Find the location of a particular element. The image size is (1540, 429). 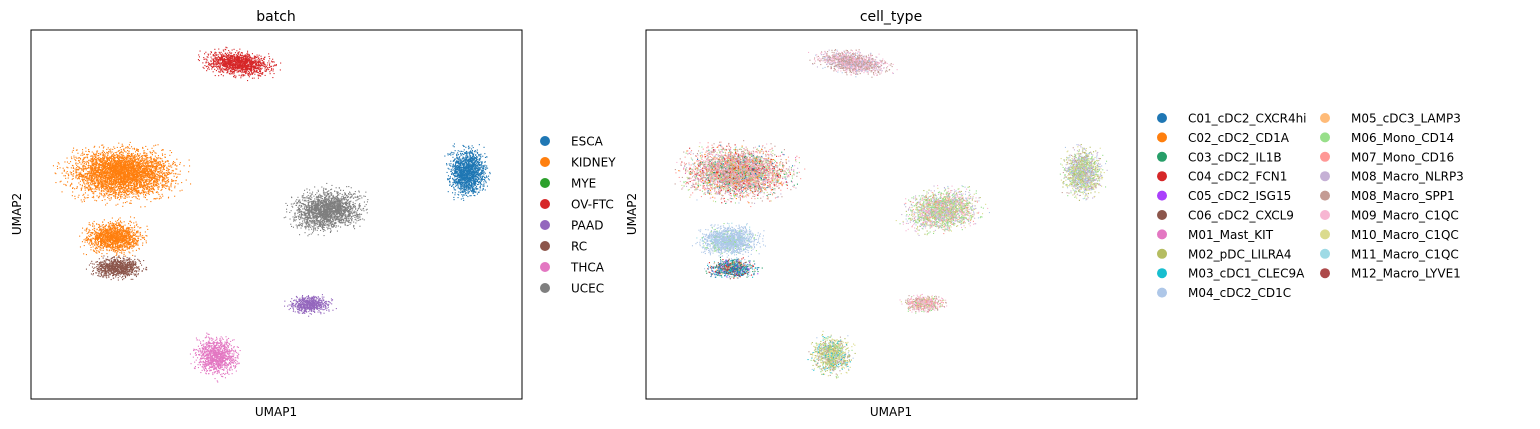

batch-legend-label: UCEC is located at coordinates (587, 289).